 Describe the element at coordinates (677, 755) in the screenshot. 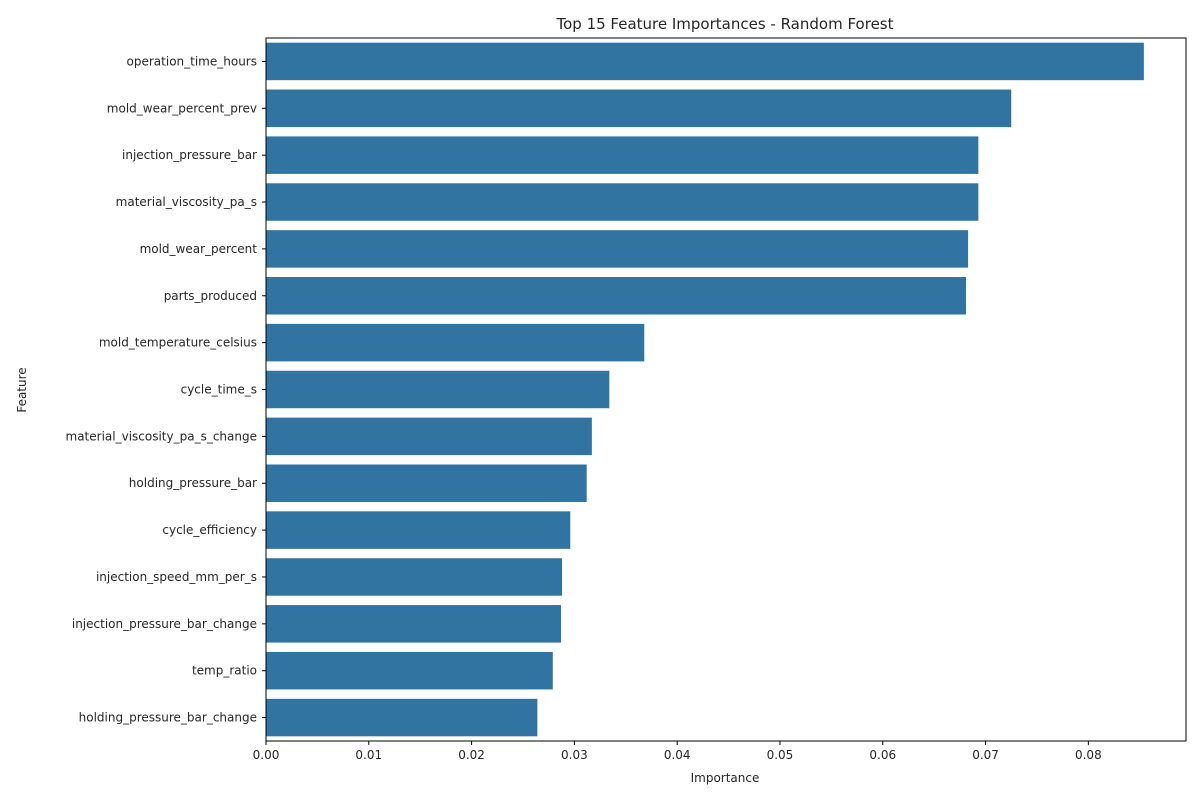

I see `x-tick-label: 0.04` at that location.